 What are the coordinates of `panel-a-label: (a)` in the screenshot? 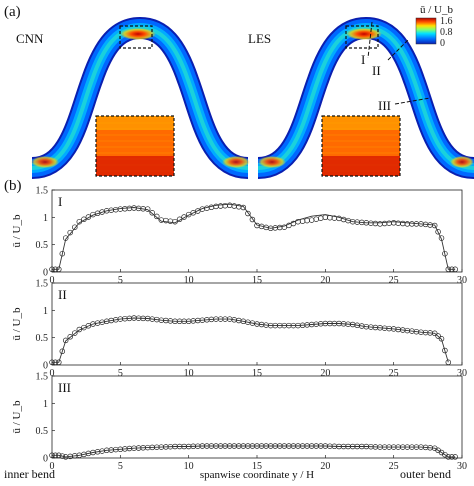 It's located at (12, 12).